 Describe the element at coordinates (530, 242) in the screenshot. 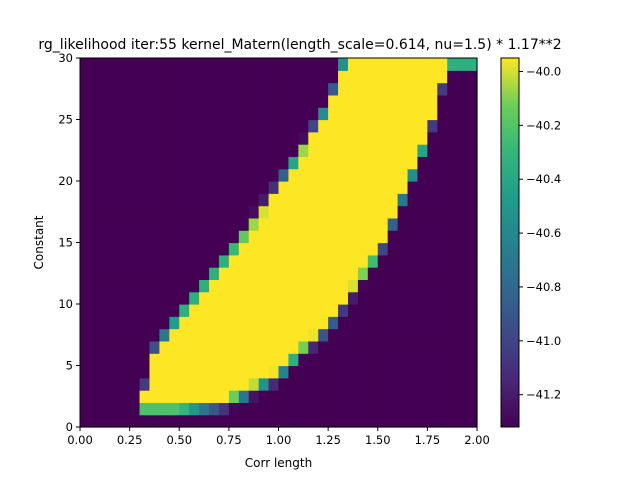

I see `colorbar: −40.0 −40.2 −40.4 −40.6 −40.8 −41.0 −41.2` at that location.